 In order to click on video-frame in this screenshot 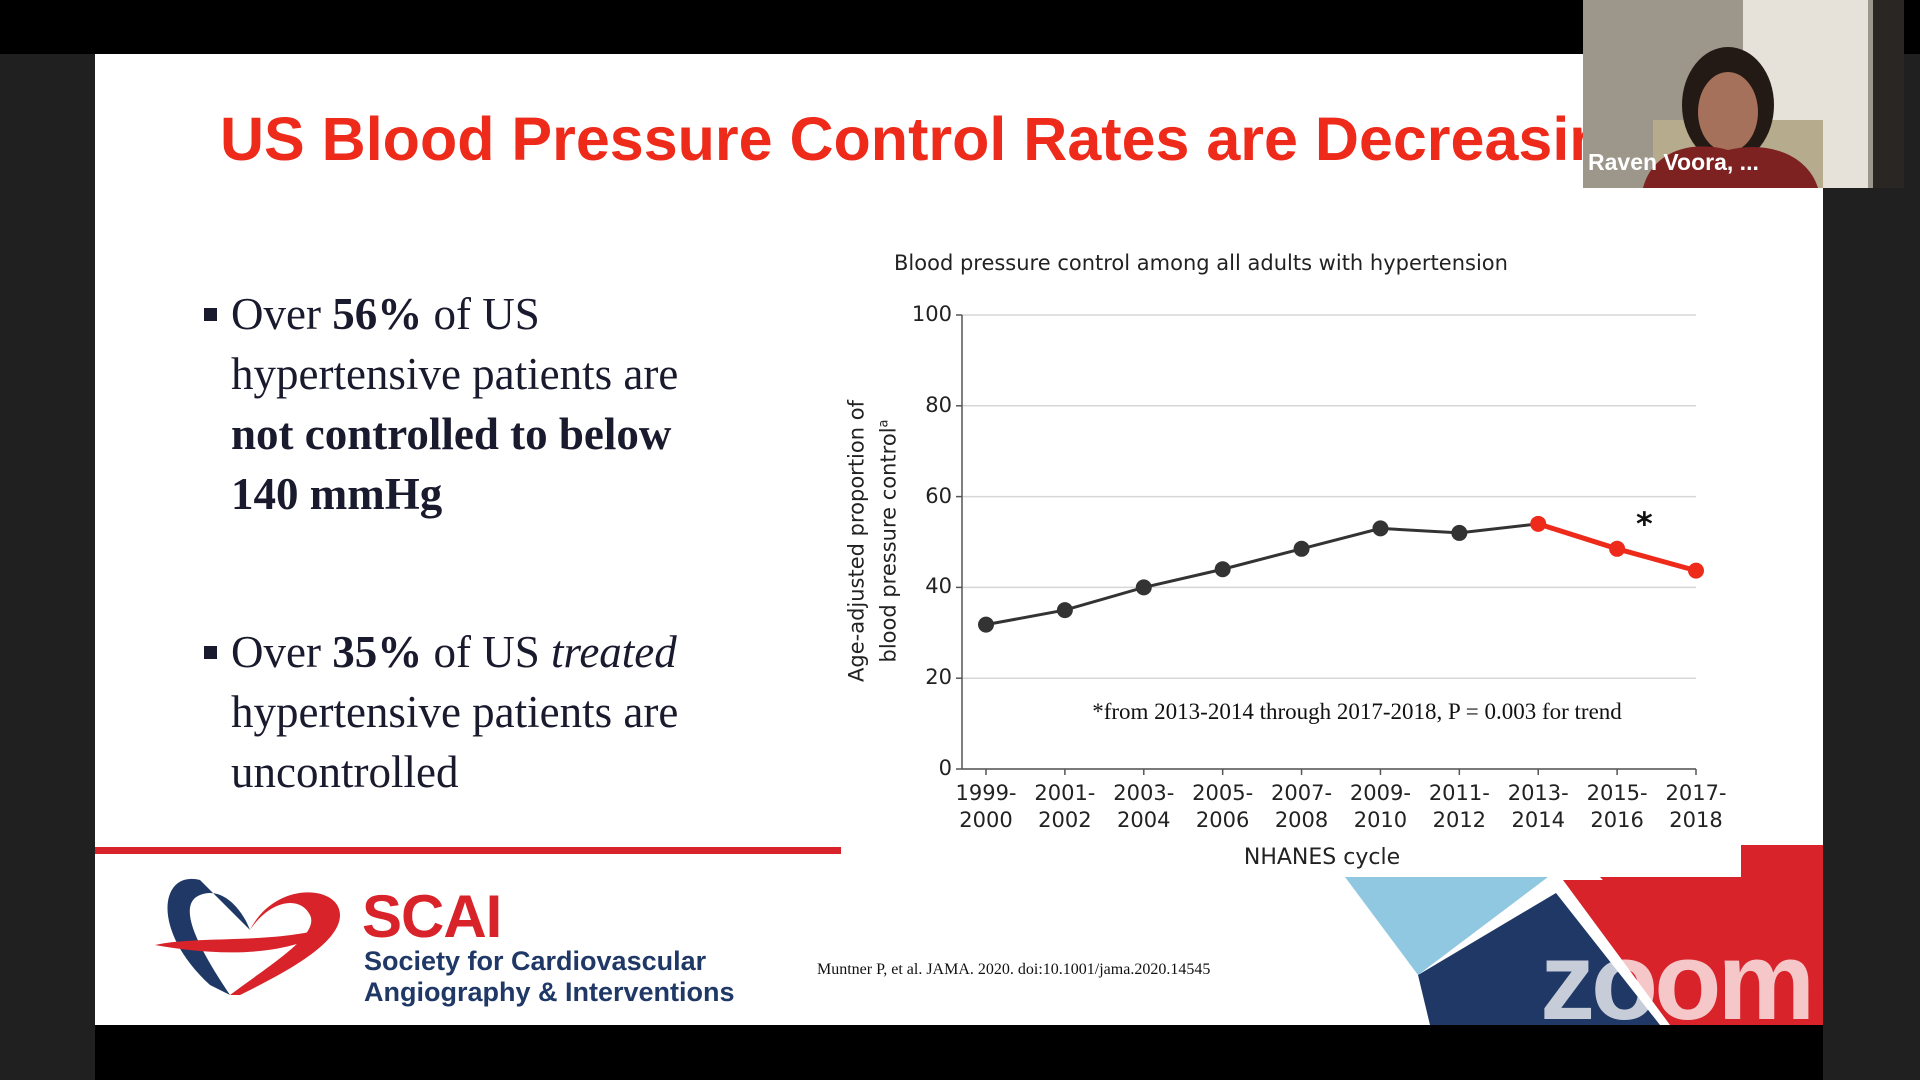, I will do `click(1743, 94)`.